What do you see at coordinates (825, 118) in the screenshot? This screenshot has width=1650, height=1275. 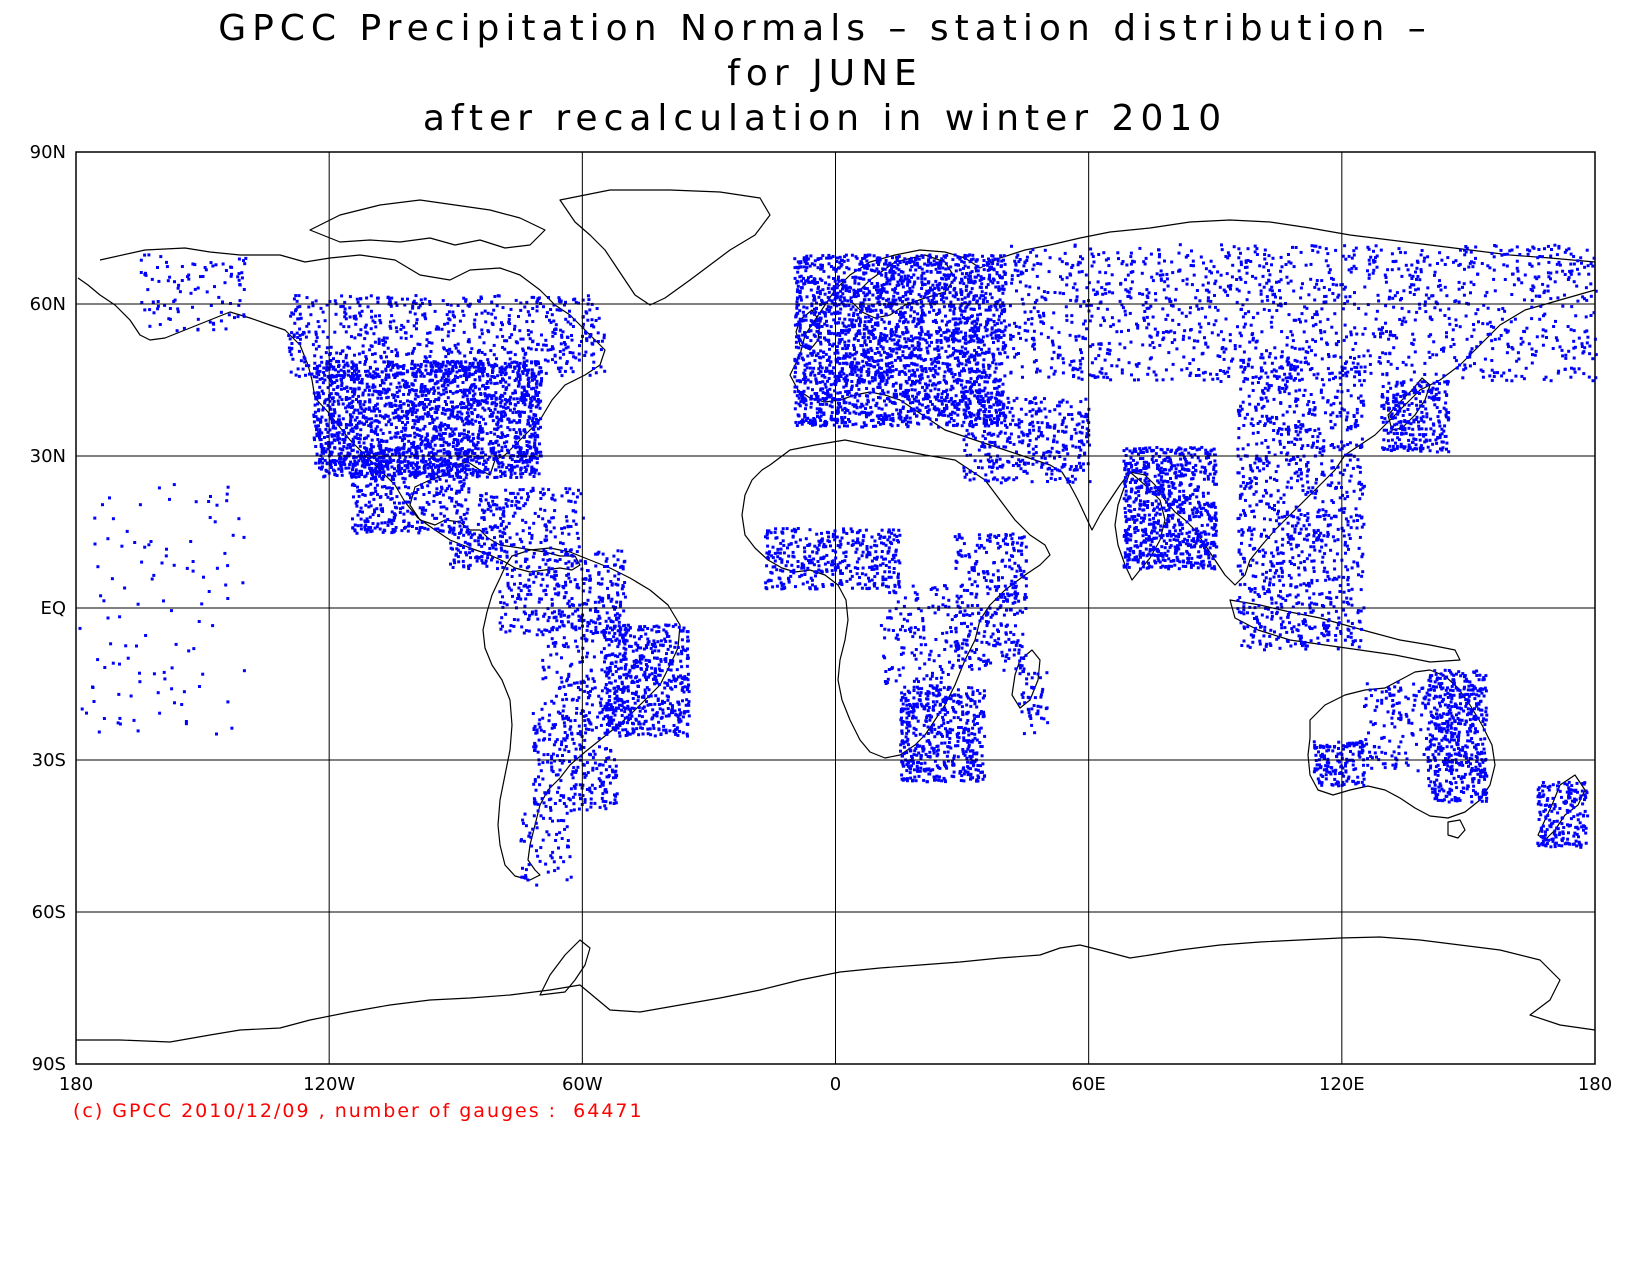 I see `title-line-3: after recalculation in winter 2010` at bounding box center [825, 118].